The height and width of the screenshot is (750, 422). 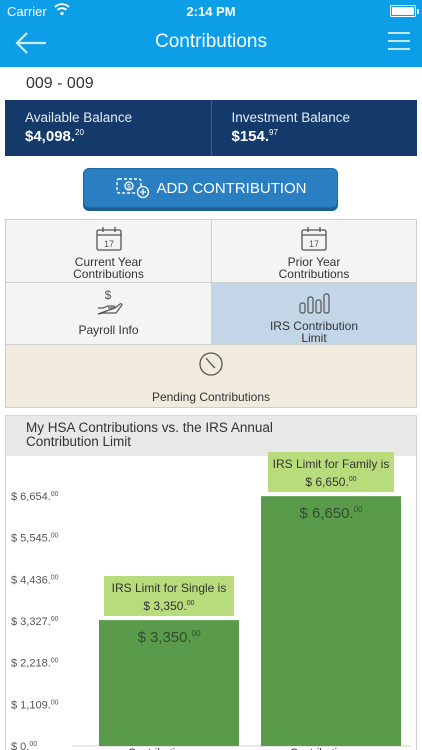 I want to click on y-tick-label: $ 0.00, so click(x=24, y=745).